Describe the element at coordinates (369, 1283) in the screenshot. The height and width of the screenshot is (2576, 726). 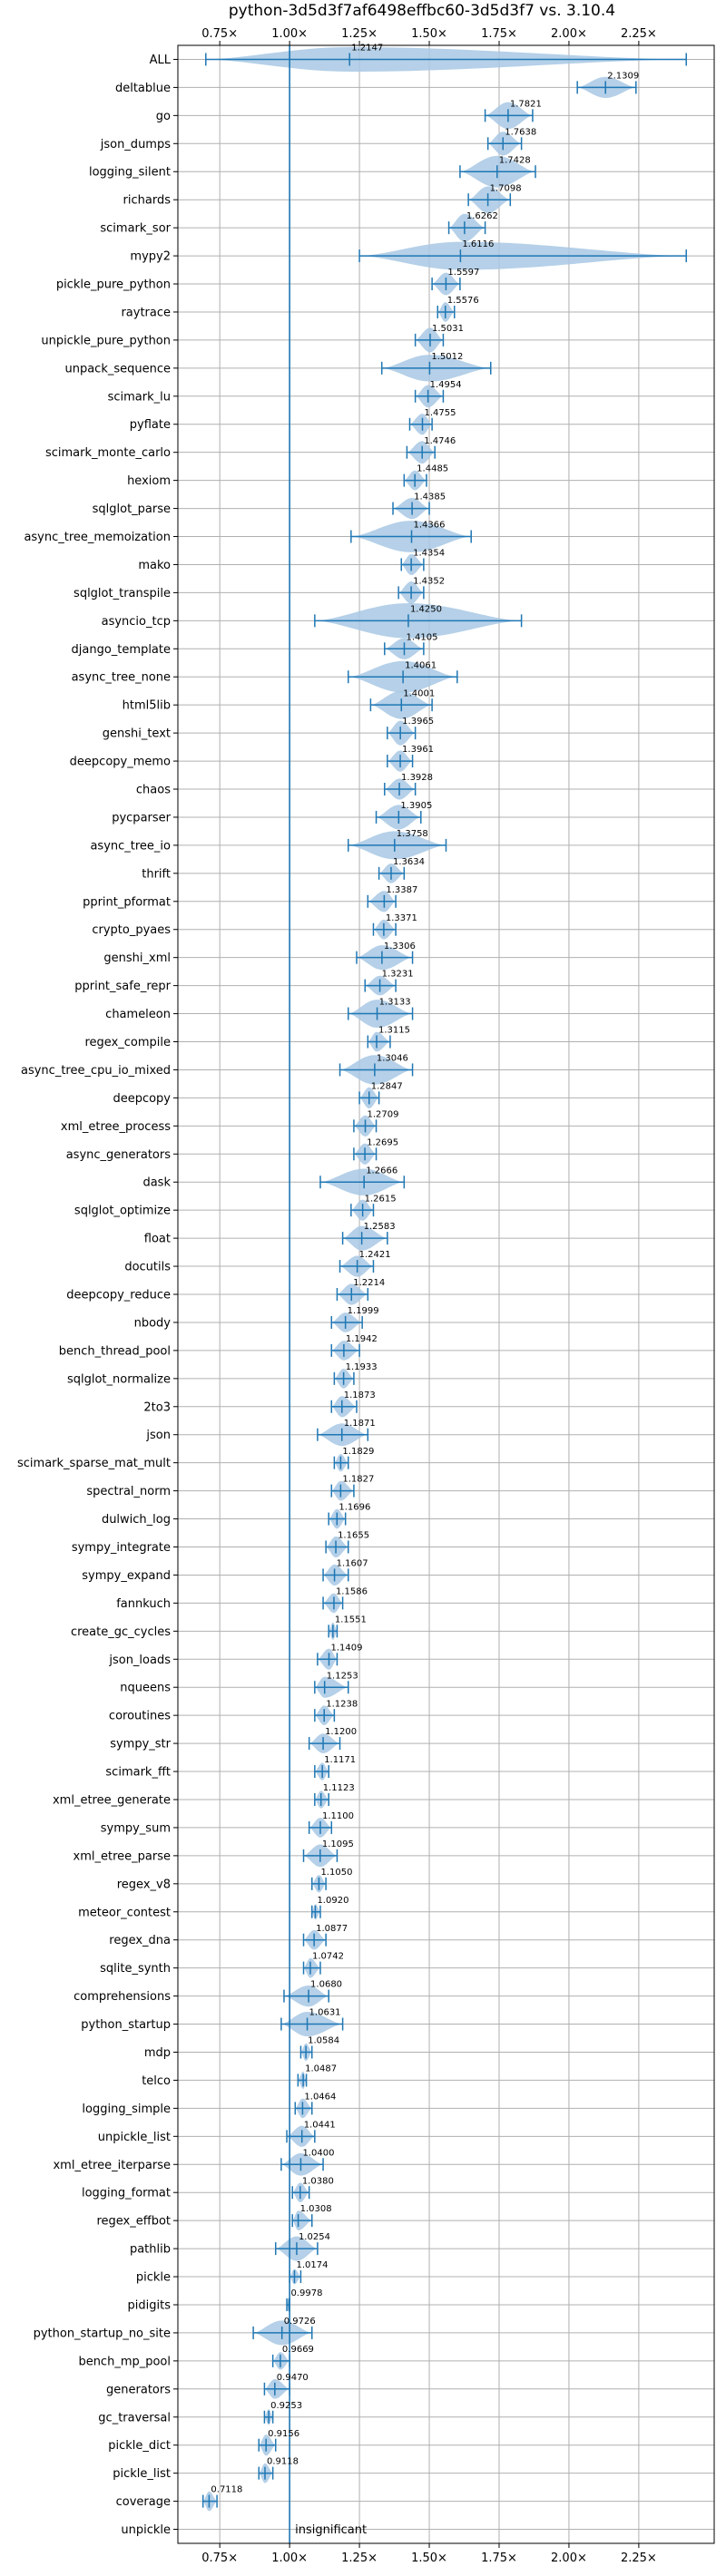
I see `median-value-label: 1.2214` at that location.